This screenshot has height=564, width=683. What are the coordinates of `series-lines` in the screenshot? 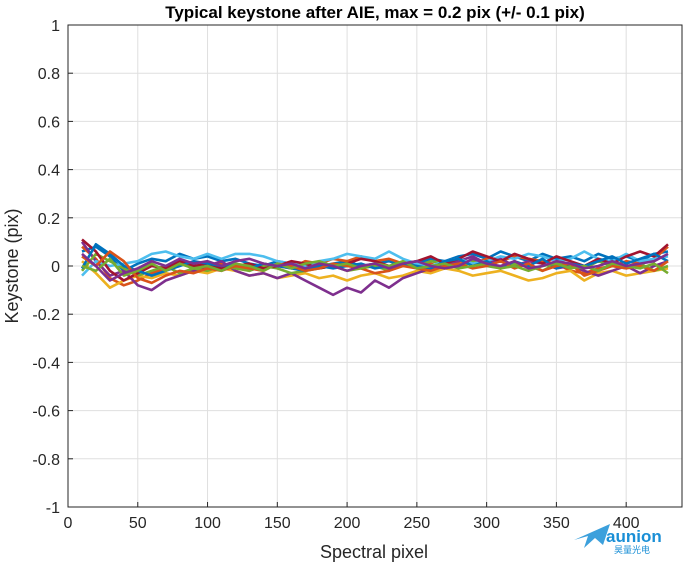 It's located at (374, 267).